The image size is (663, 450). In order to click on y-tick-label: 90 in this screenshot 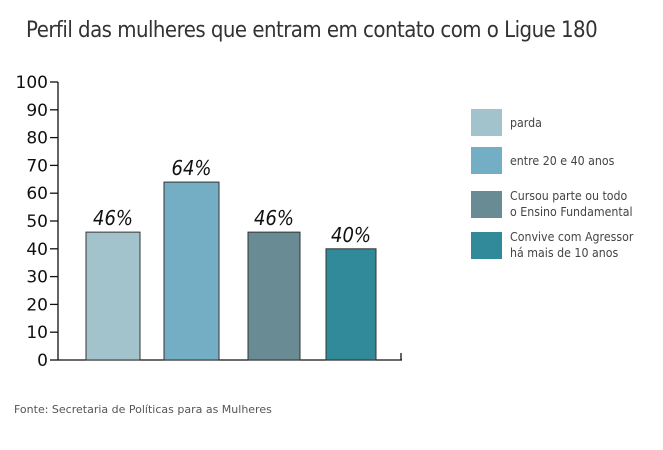, I will do `click(37, 111)`.